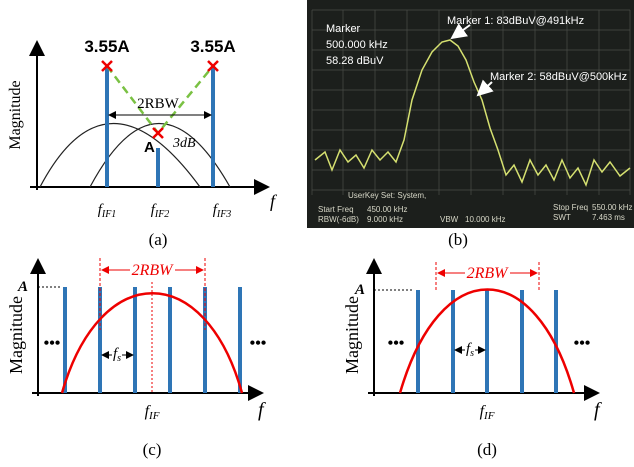 This screenshot has height=467, width=634. What do you see at coordinates (387, 195) in the screenshot?
I see `screen-text: UserKey Set: System,` at bounding box center [387, 195].